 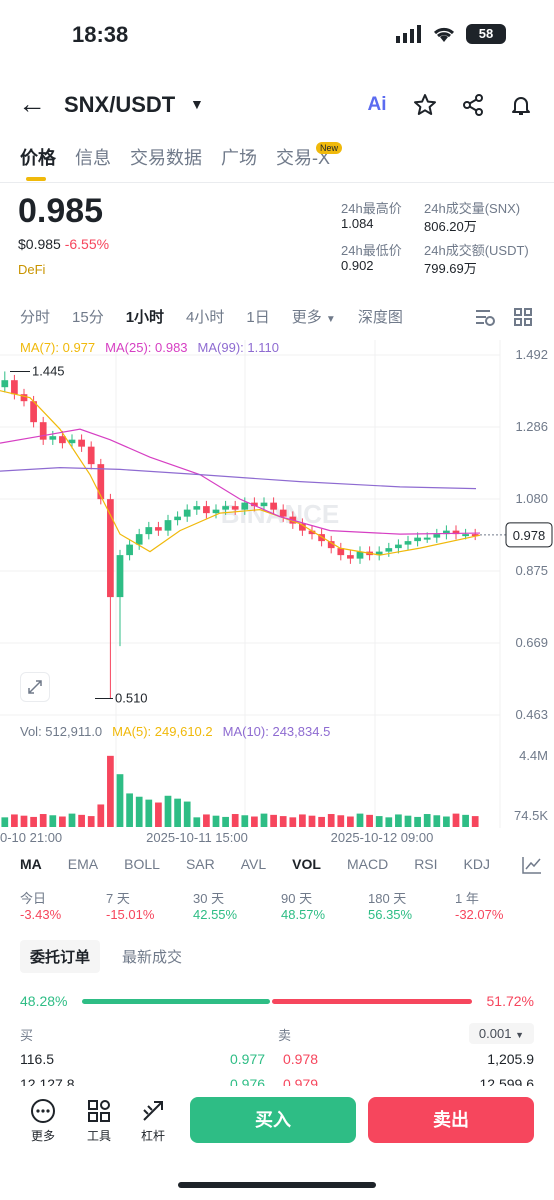 I want to click on vol-value: Vol: 512,911.0, so click(x=61, y=731).